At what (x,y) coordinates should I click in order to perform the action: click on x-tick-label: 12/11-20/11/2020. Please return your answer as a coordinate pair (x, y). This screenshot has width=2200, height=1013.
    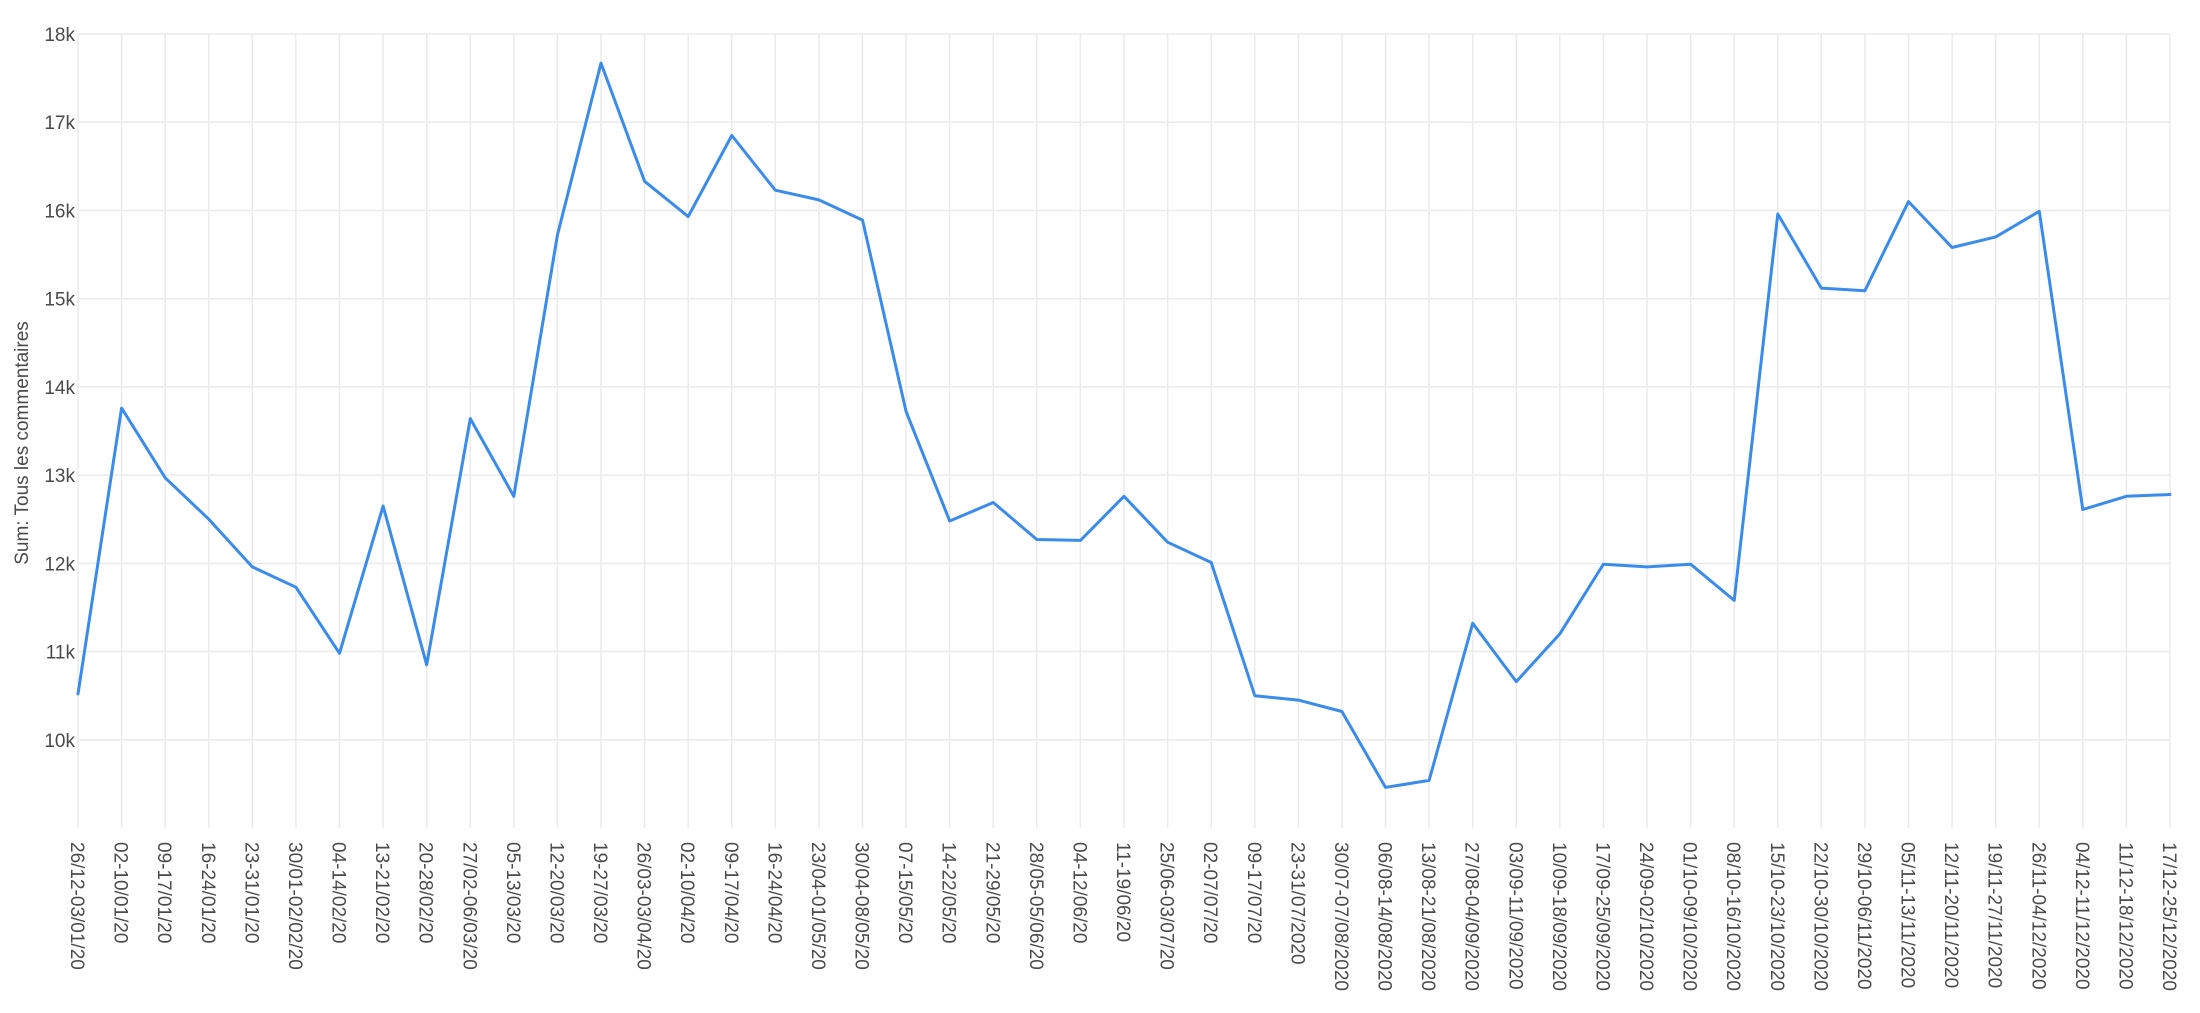
    Looking at the image, I should click on (1950, 915).